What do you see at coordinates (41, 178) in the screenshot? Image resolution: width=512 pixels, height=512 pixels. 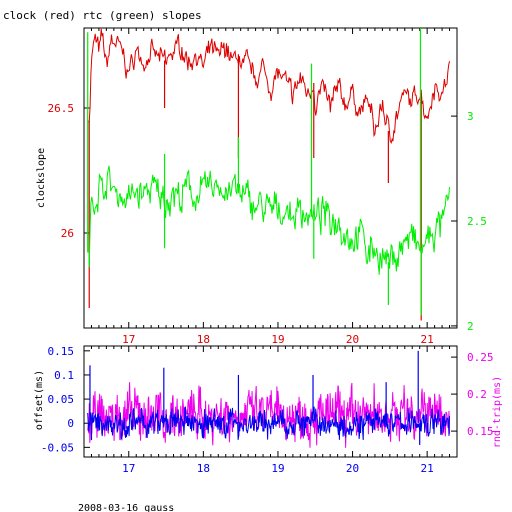 I see `top-ylabel: clockslope` at bounding box center [41, 178].